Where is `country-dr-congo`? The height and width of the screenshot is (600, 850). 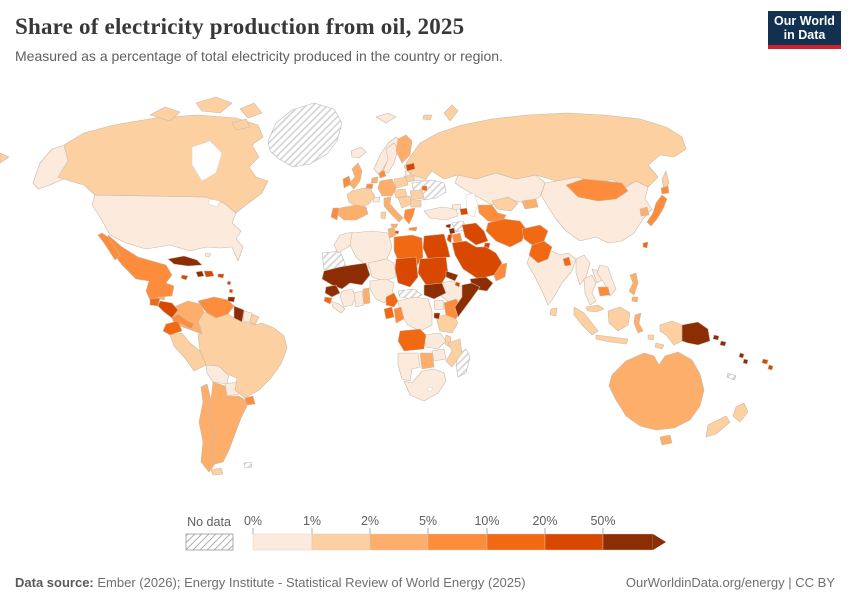 country-dr-congo is located at coordinates (415, 314).